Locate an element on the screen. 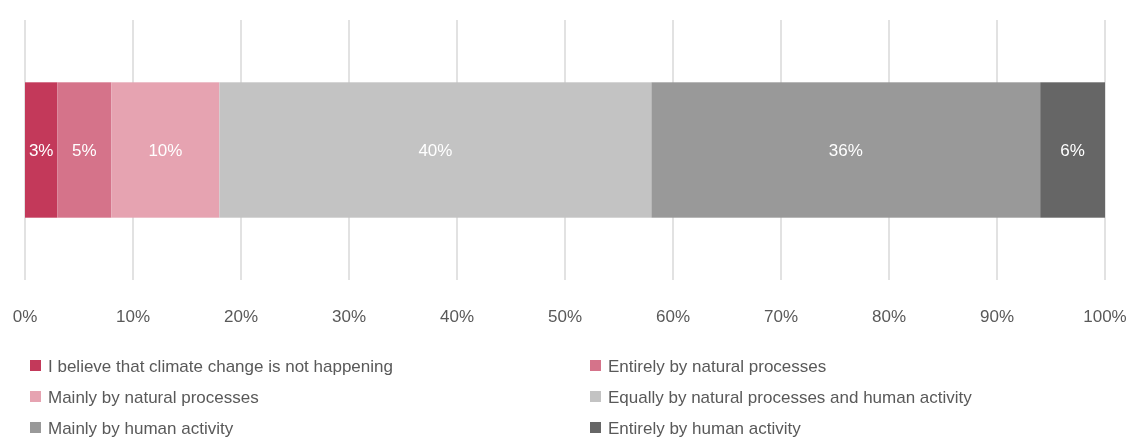 The image size is (1137, 448). x-tick-label: 100% is located at coordinates (1105, 316).